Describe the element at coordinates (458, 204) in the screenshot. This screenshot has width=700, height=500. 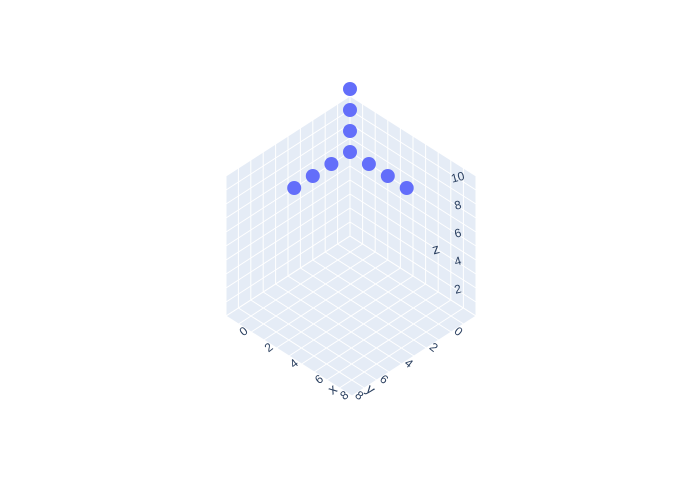
I see `z-tick-label: 8` at that location.